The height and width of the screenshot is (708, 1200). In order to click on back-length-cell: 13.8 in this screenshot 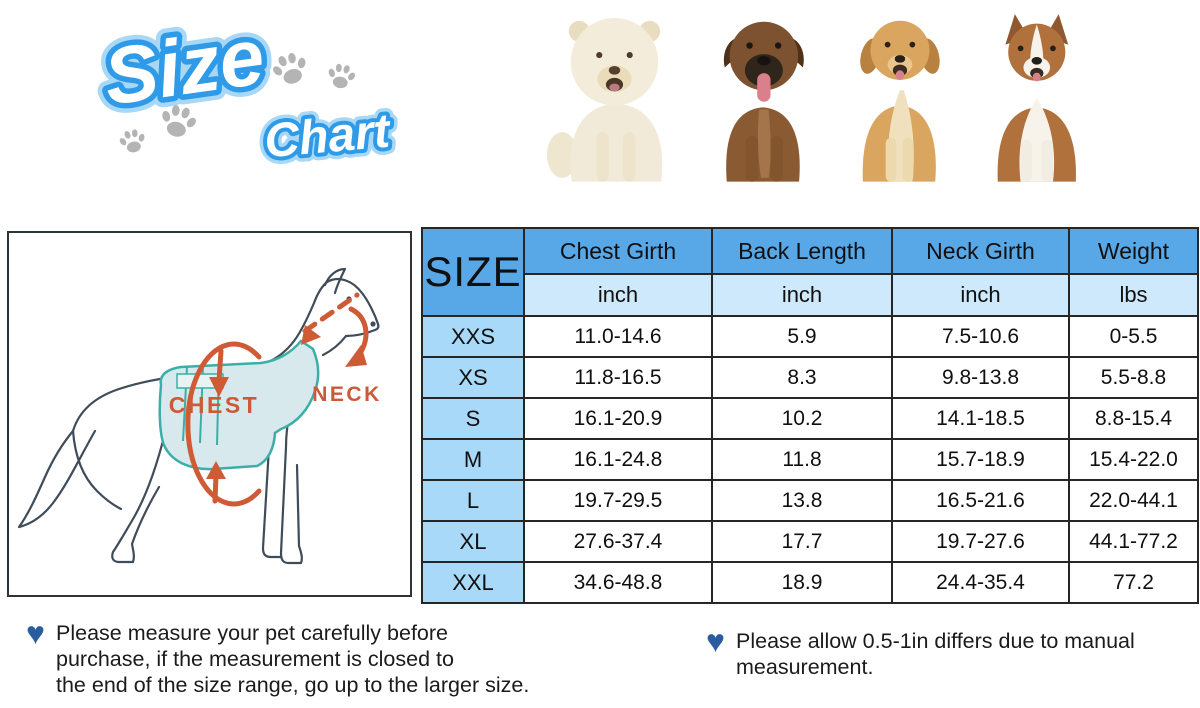, I will do `click(802, 500)`.